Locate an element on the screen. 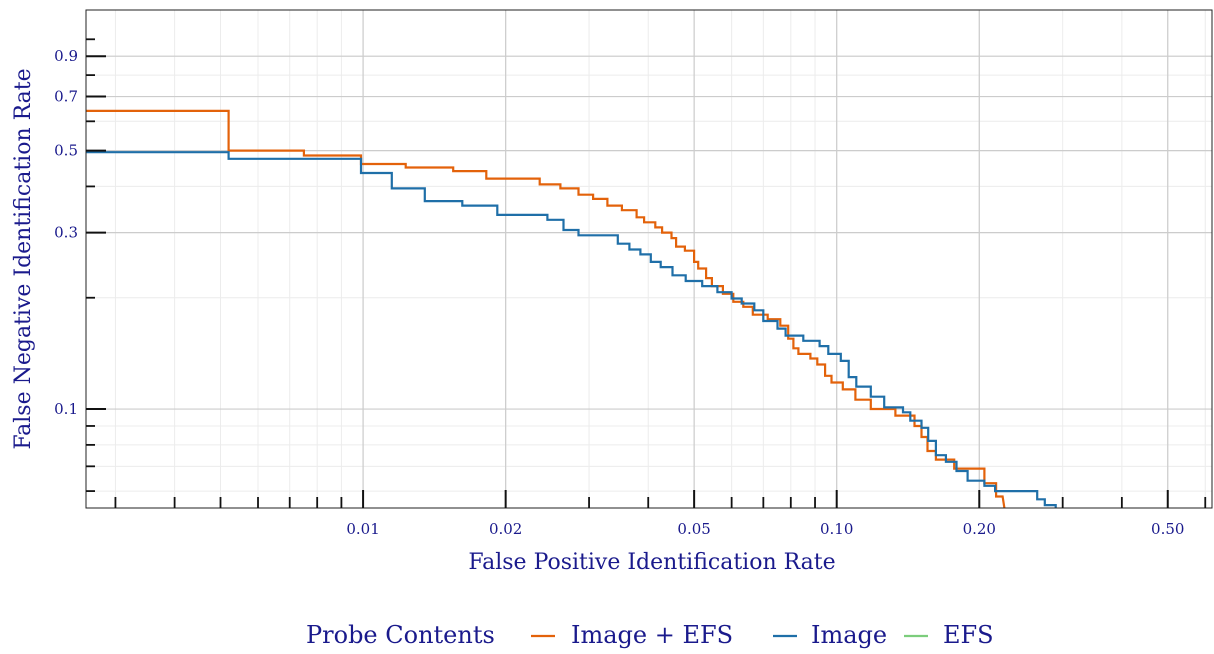 The height and width of the screenshot is (654, 1214). legend-label-image: Image is located at coordinates (849, 635).